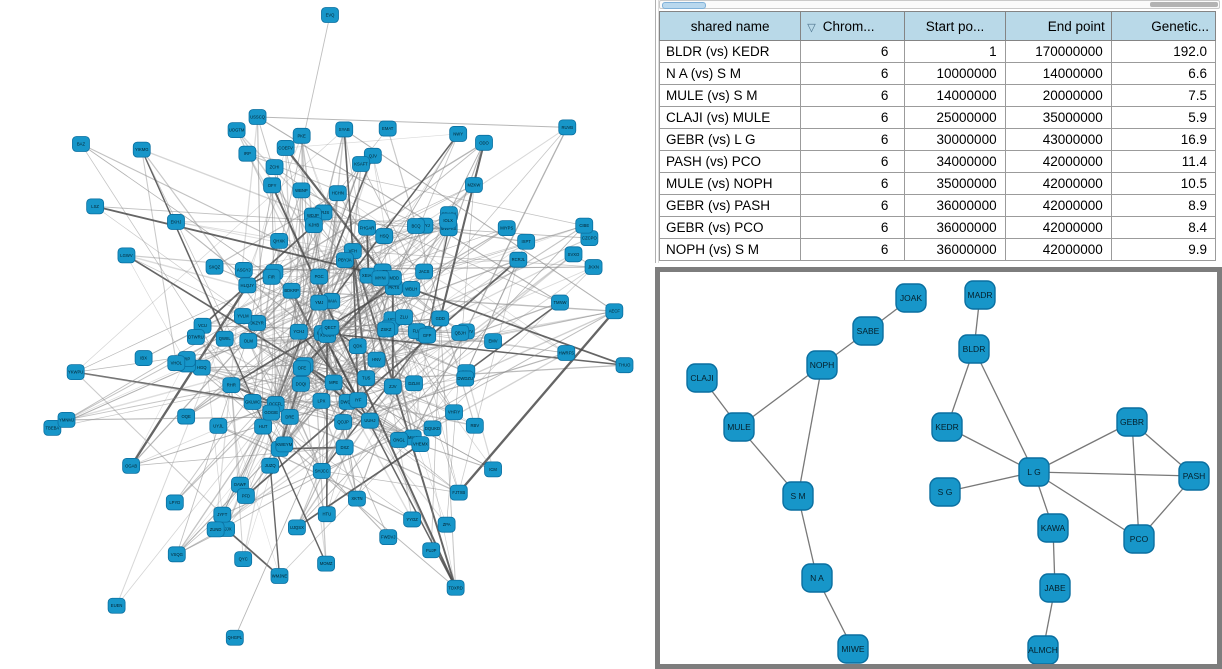  What do you see at coordinates (337, 193) in the screenshot?
I see `network-node: HCHN` at bounding box center [337, 193].